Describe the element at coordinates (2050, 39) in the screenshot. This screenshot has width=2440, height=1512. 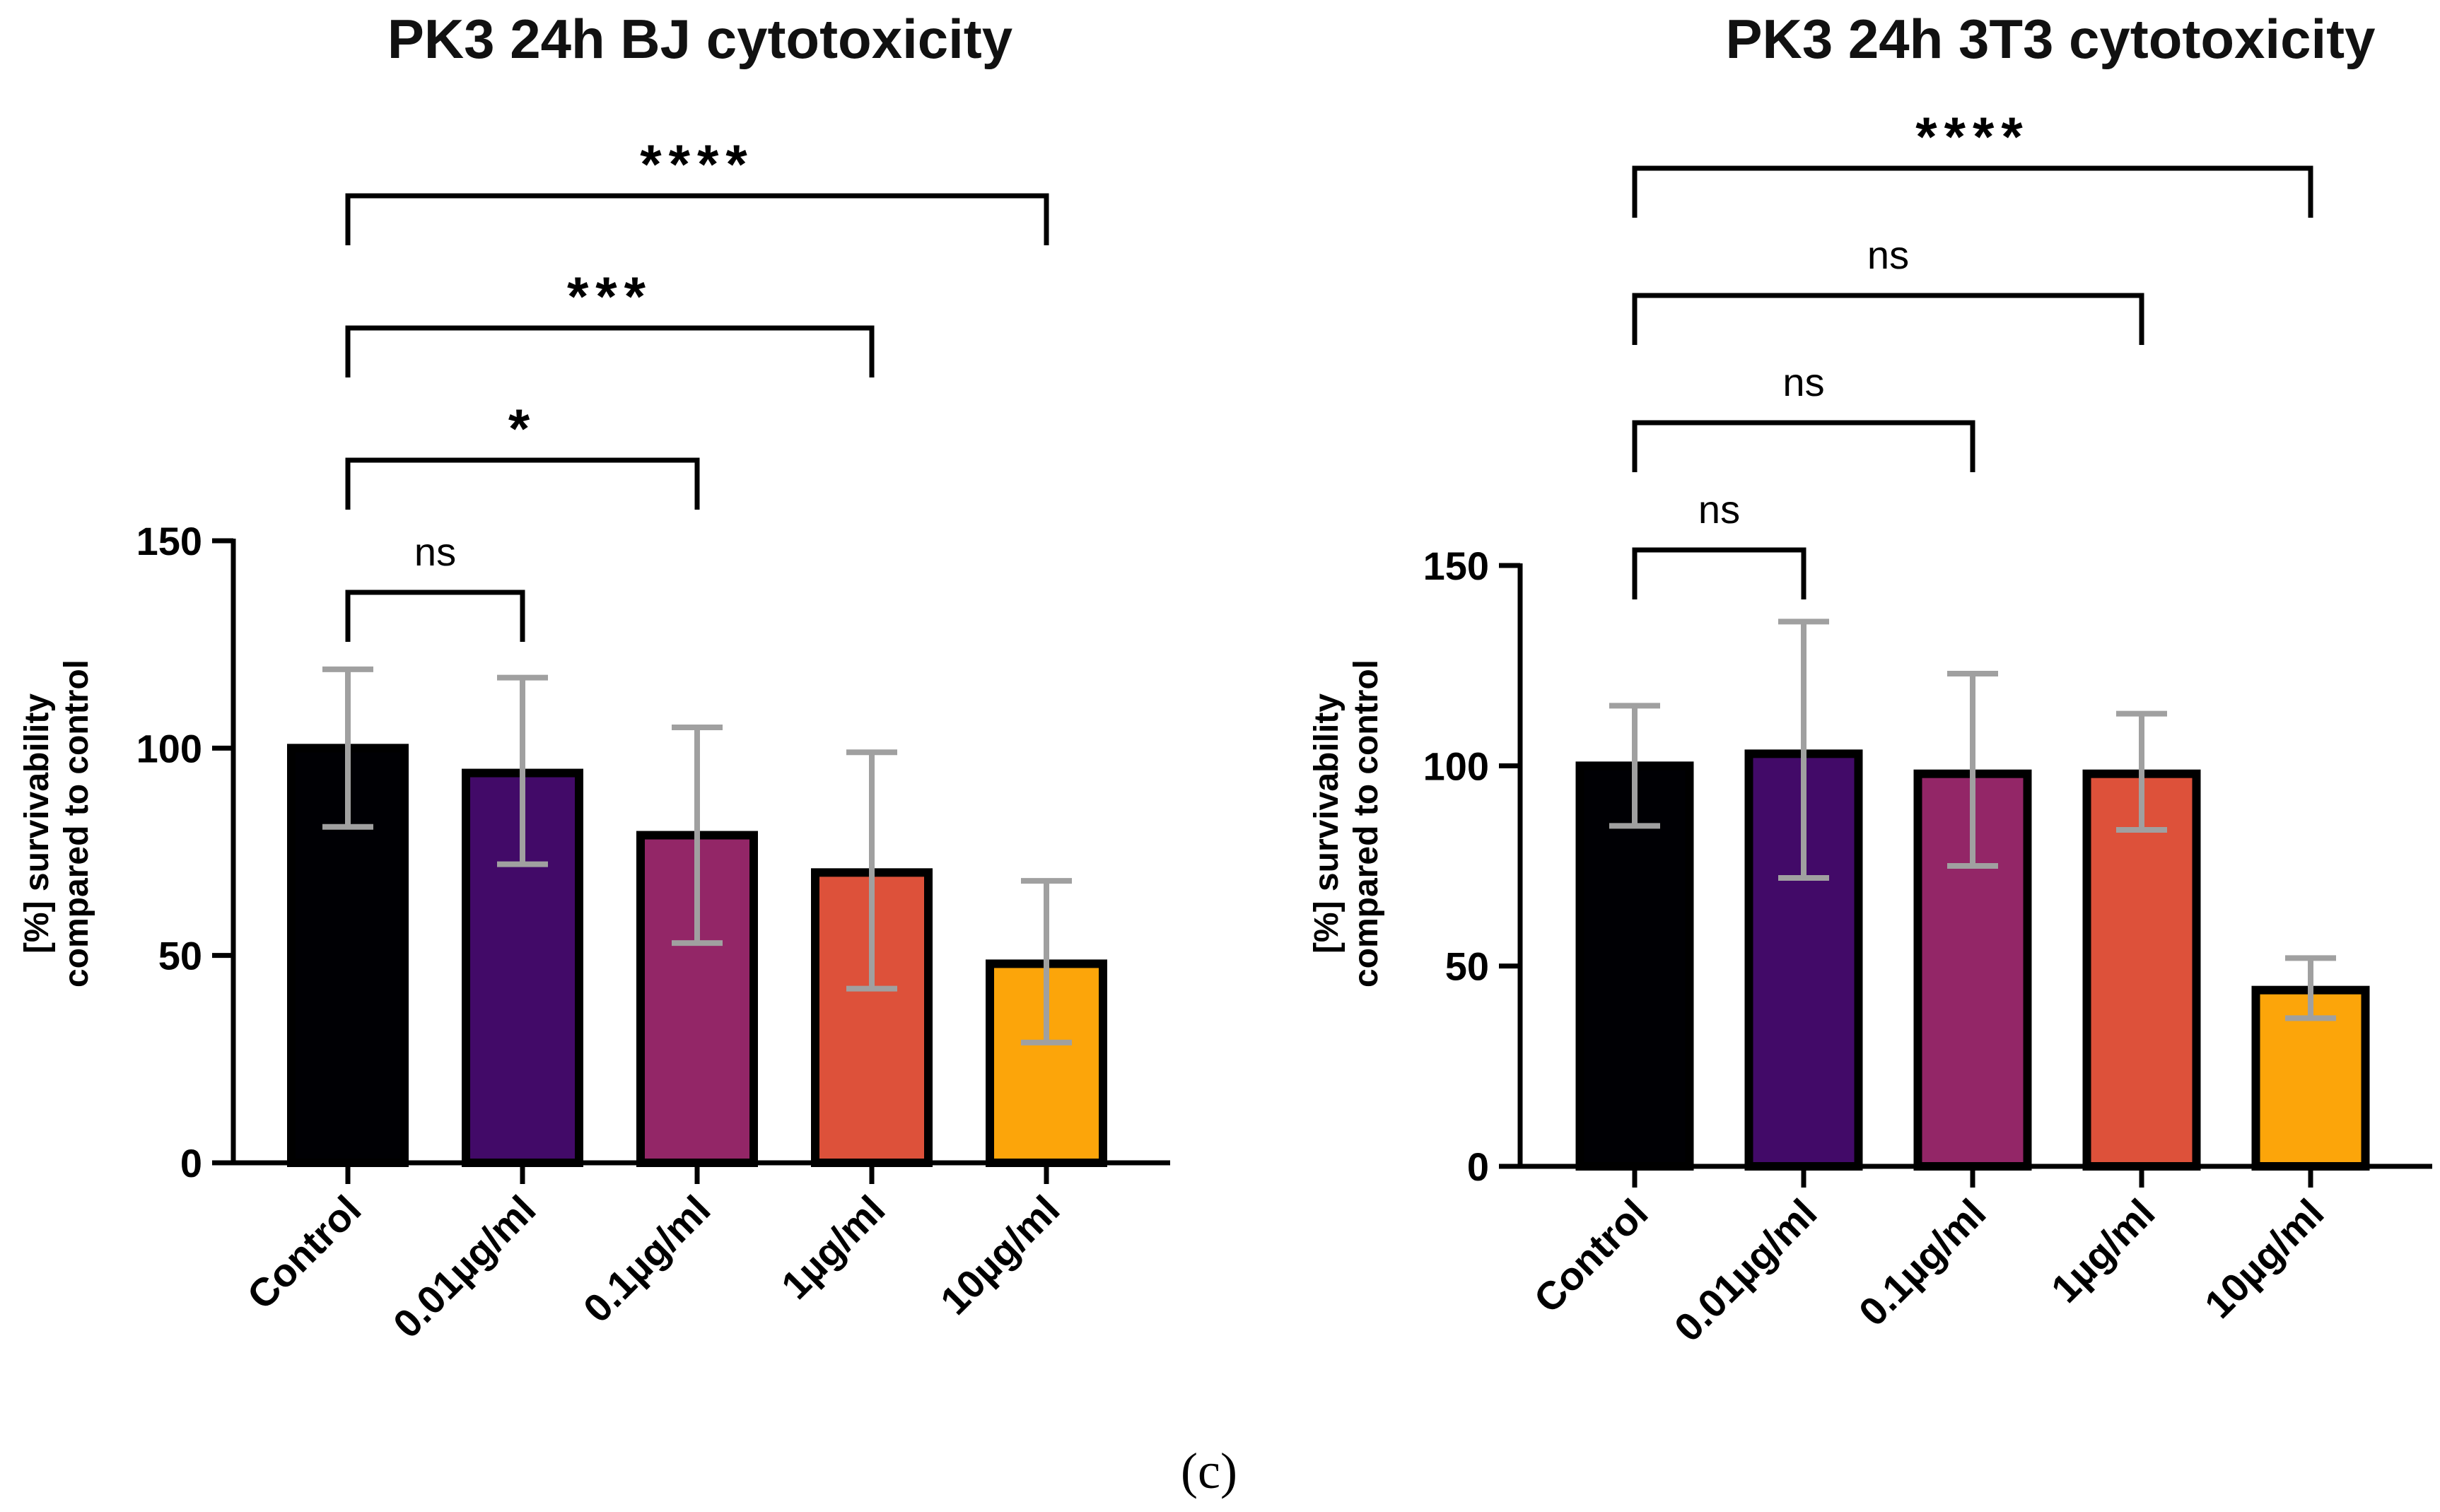
I see `chart-title: PK3 24h 3T3 cytotoxicity` at that location.